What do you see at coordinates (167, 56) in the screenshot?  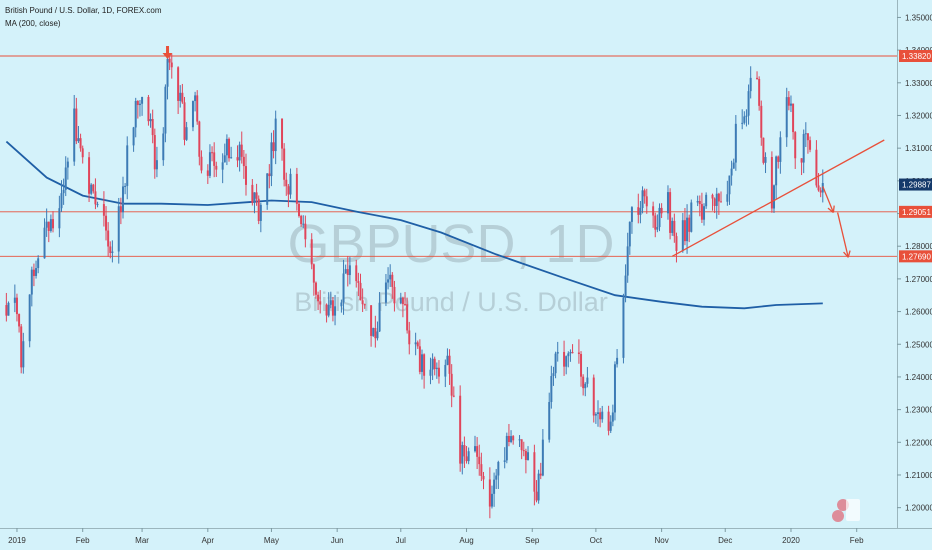 I see `down-arrow-marker-head` at bounding box center [167, 56].